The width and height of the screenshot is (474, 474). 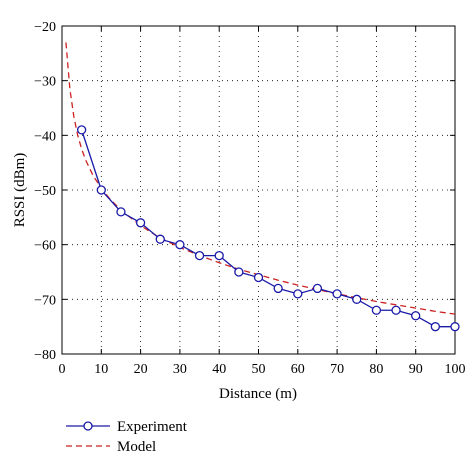 What do you see at coordinates (180, 369) in the screenshot?
I see `x-tick-label: 30` at bounding box center [180, 369].